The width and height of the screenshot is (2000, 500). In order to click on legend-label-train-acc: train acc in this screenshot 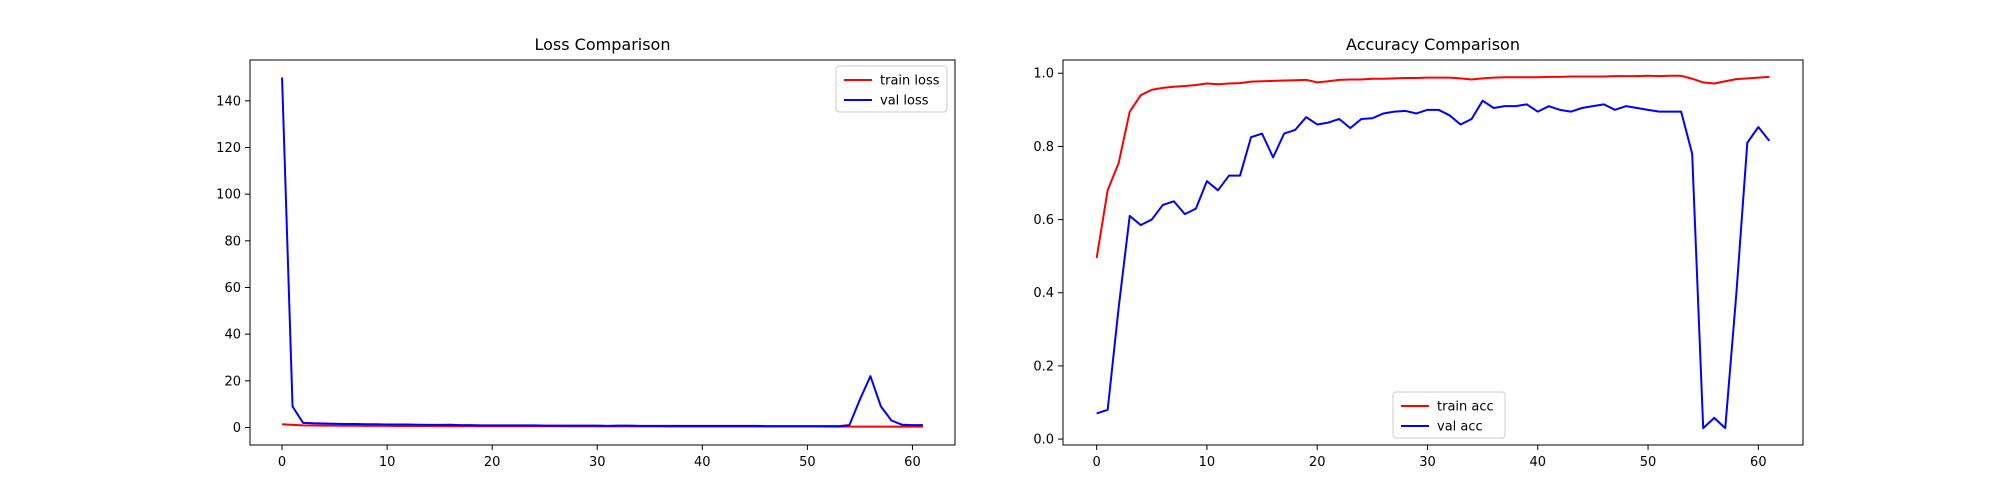, I will do `click(1465, 407)`.